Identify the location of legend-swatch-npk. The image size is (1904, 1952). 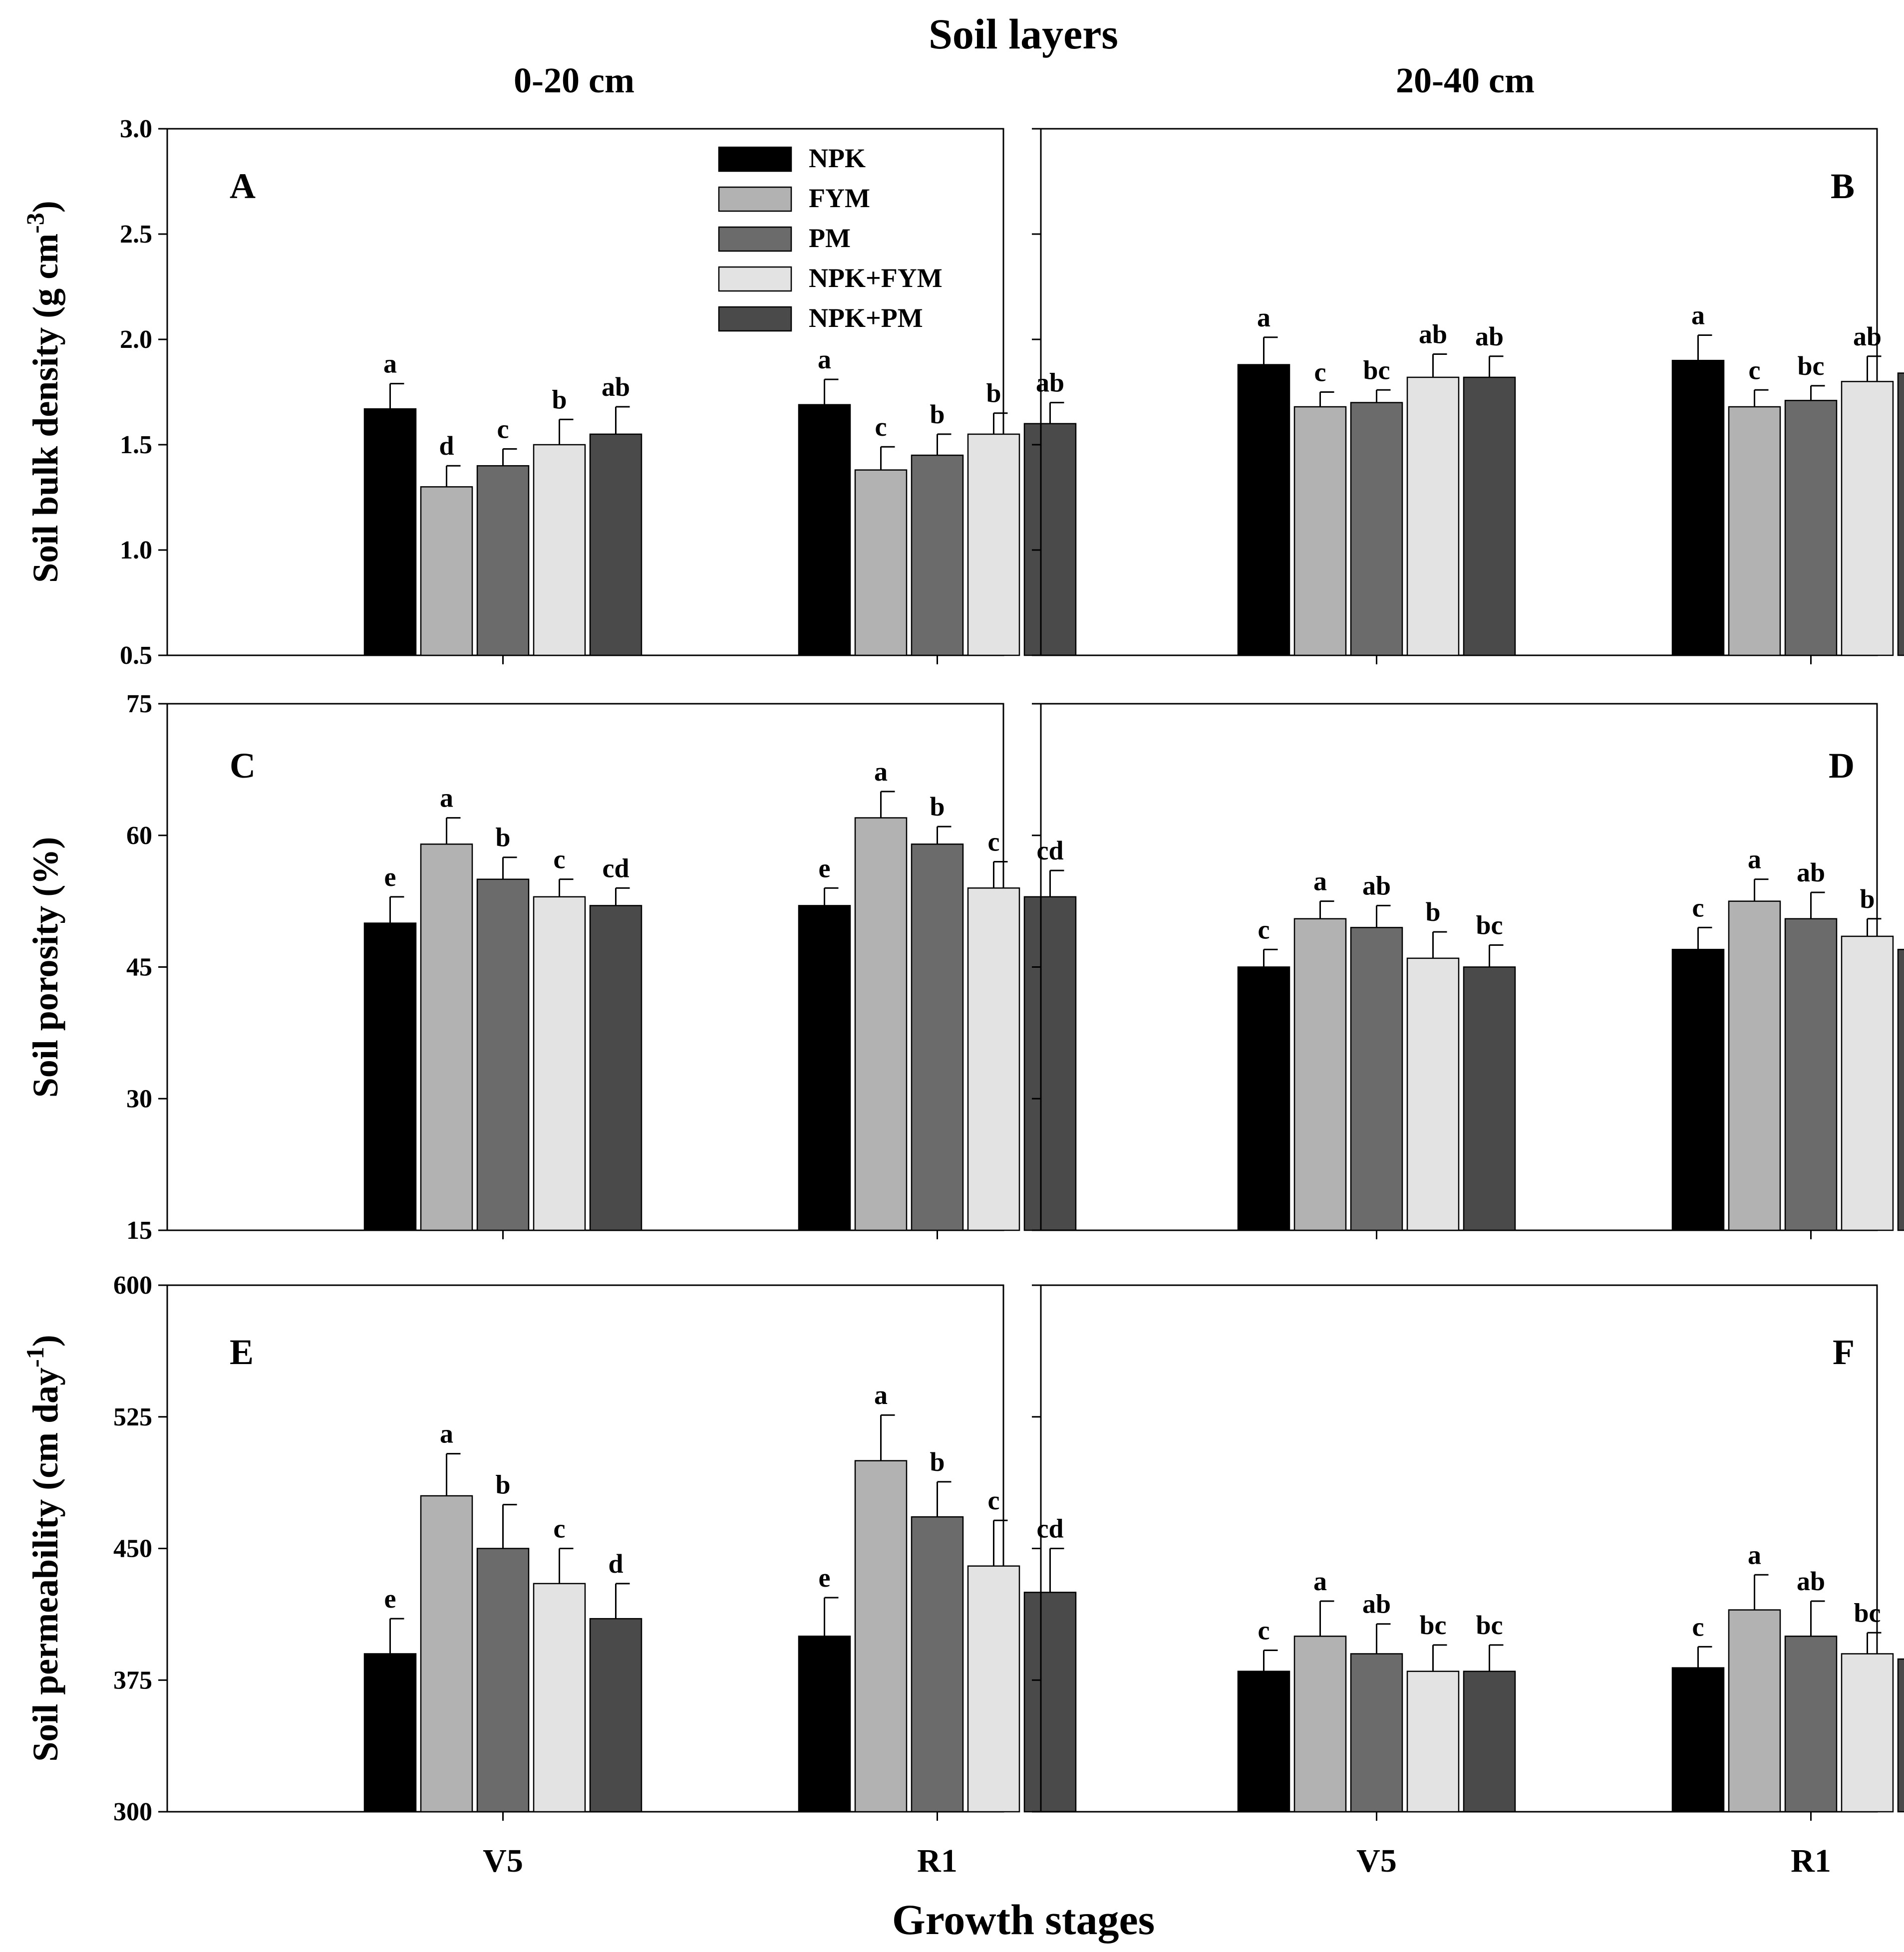
(755, 159).